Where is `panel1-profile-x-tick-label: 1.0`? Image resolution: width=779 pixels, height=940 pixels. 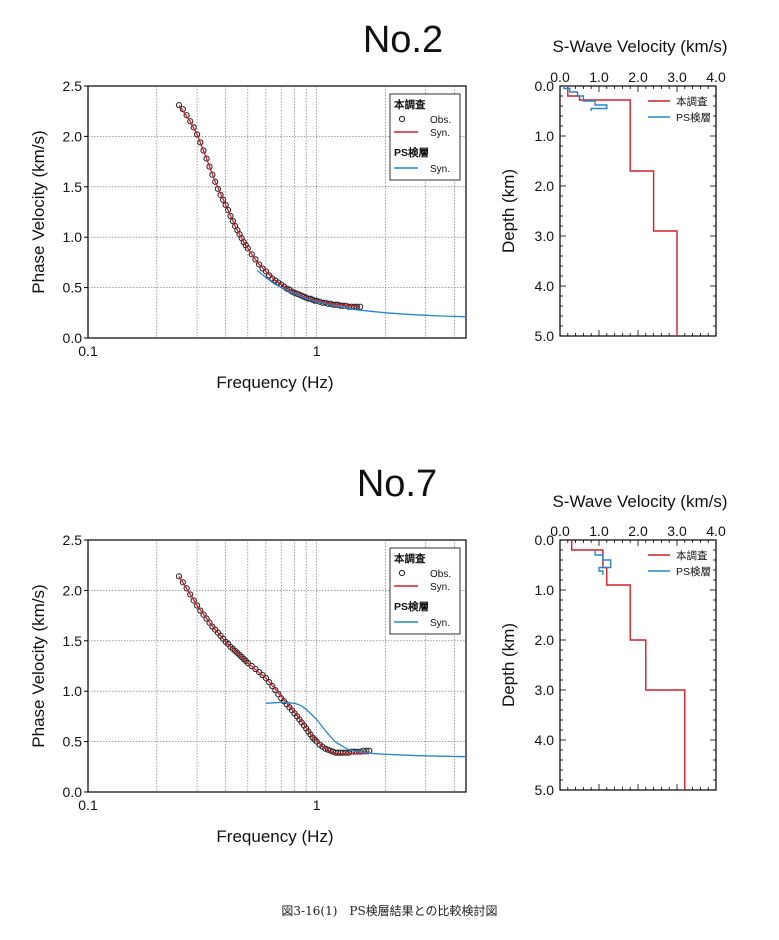 panel1-profile-x-tick-label: 1.0 is located at coordinates (599, 77).